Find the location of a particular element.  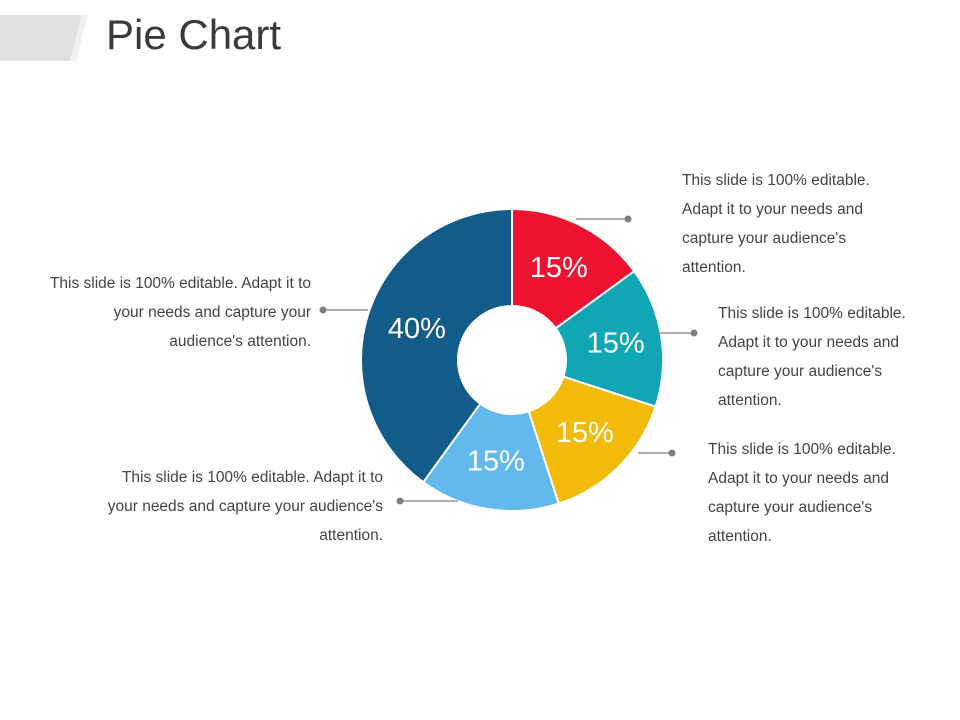

slice-lightblue is located at coordinates (490, 457).